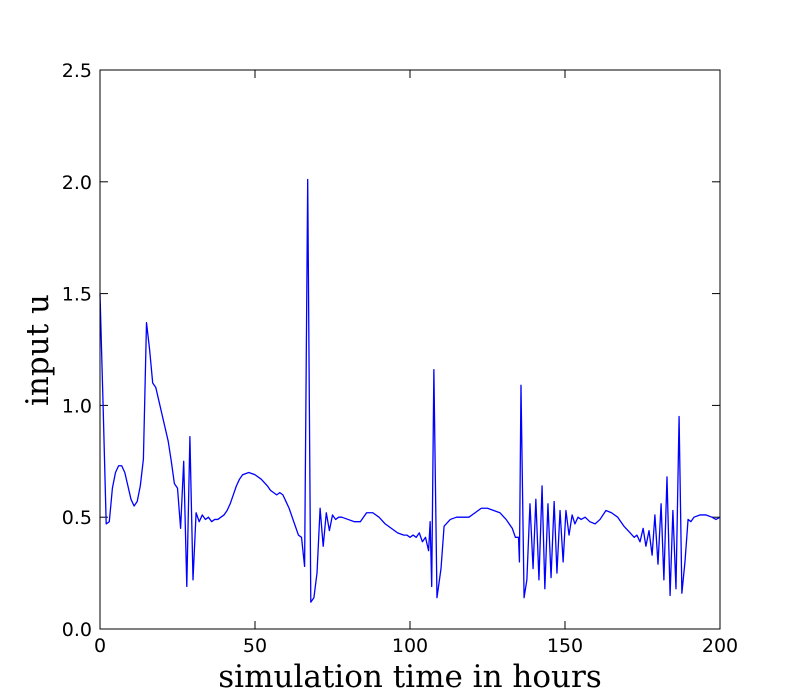  What do you see at coordinates (720, 646) in the screenshot?
I see `x-tick-label: 200` at bounding box center [720, 646].